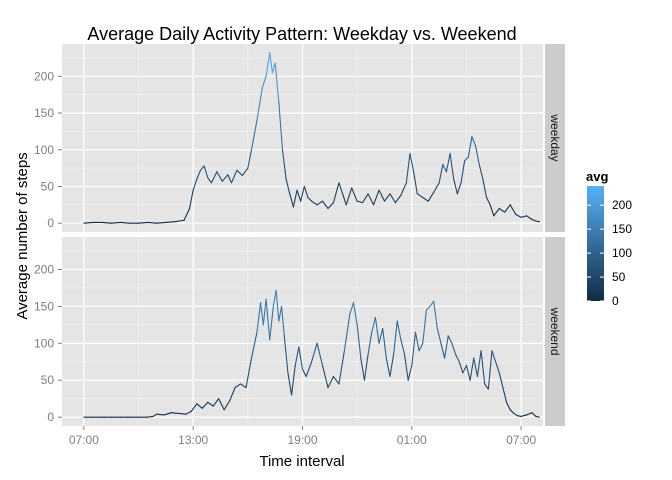  I want to click on x-tick-label: 13:00, so click(193, 440).